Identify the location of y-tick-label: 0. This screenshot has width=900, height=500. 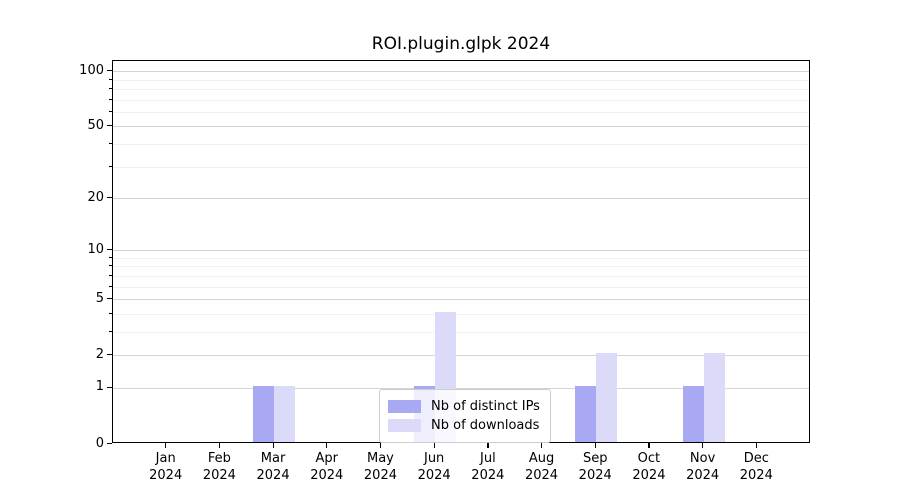
(99, 443).